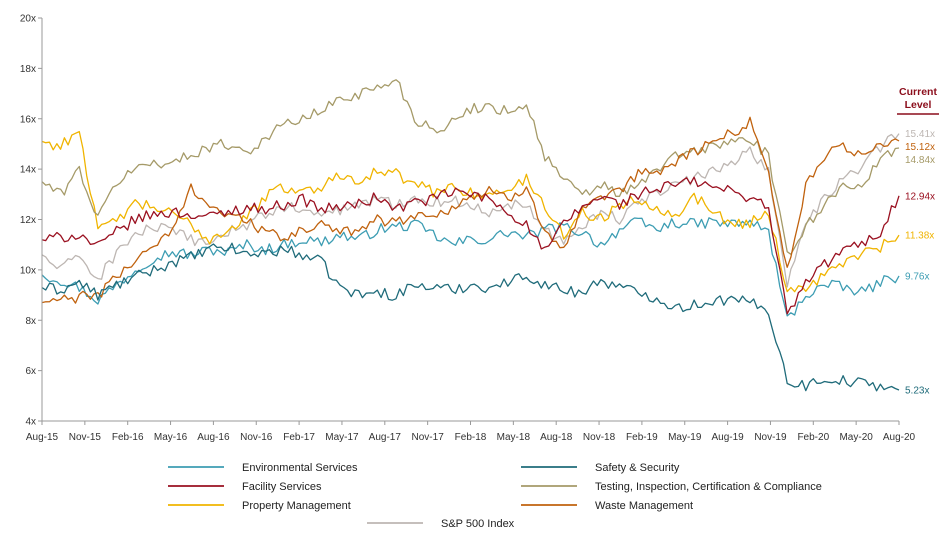 This screenshot has width=945, height=538. Describe the element at coordinates (28, 170) in the screenshot. I see `y-tick-label: 14x` at that location.